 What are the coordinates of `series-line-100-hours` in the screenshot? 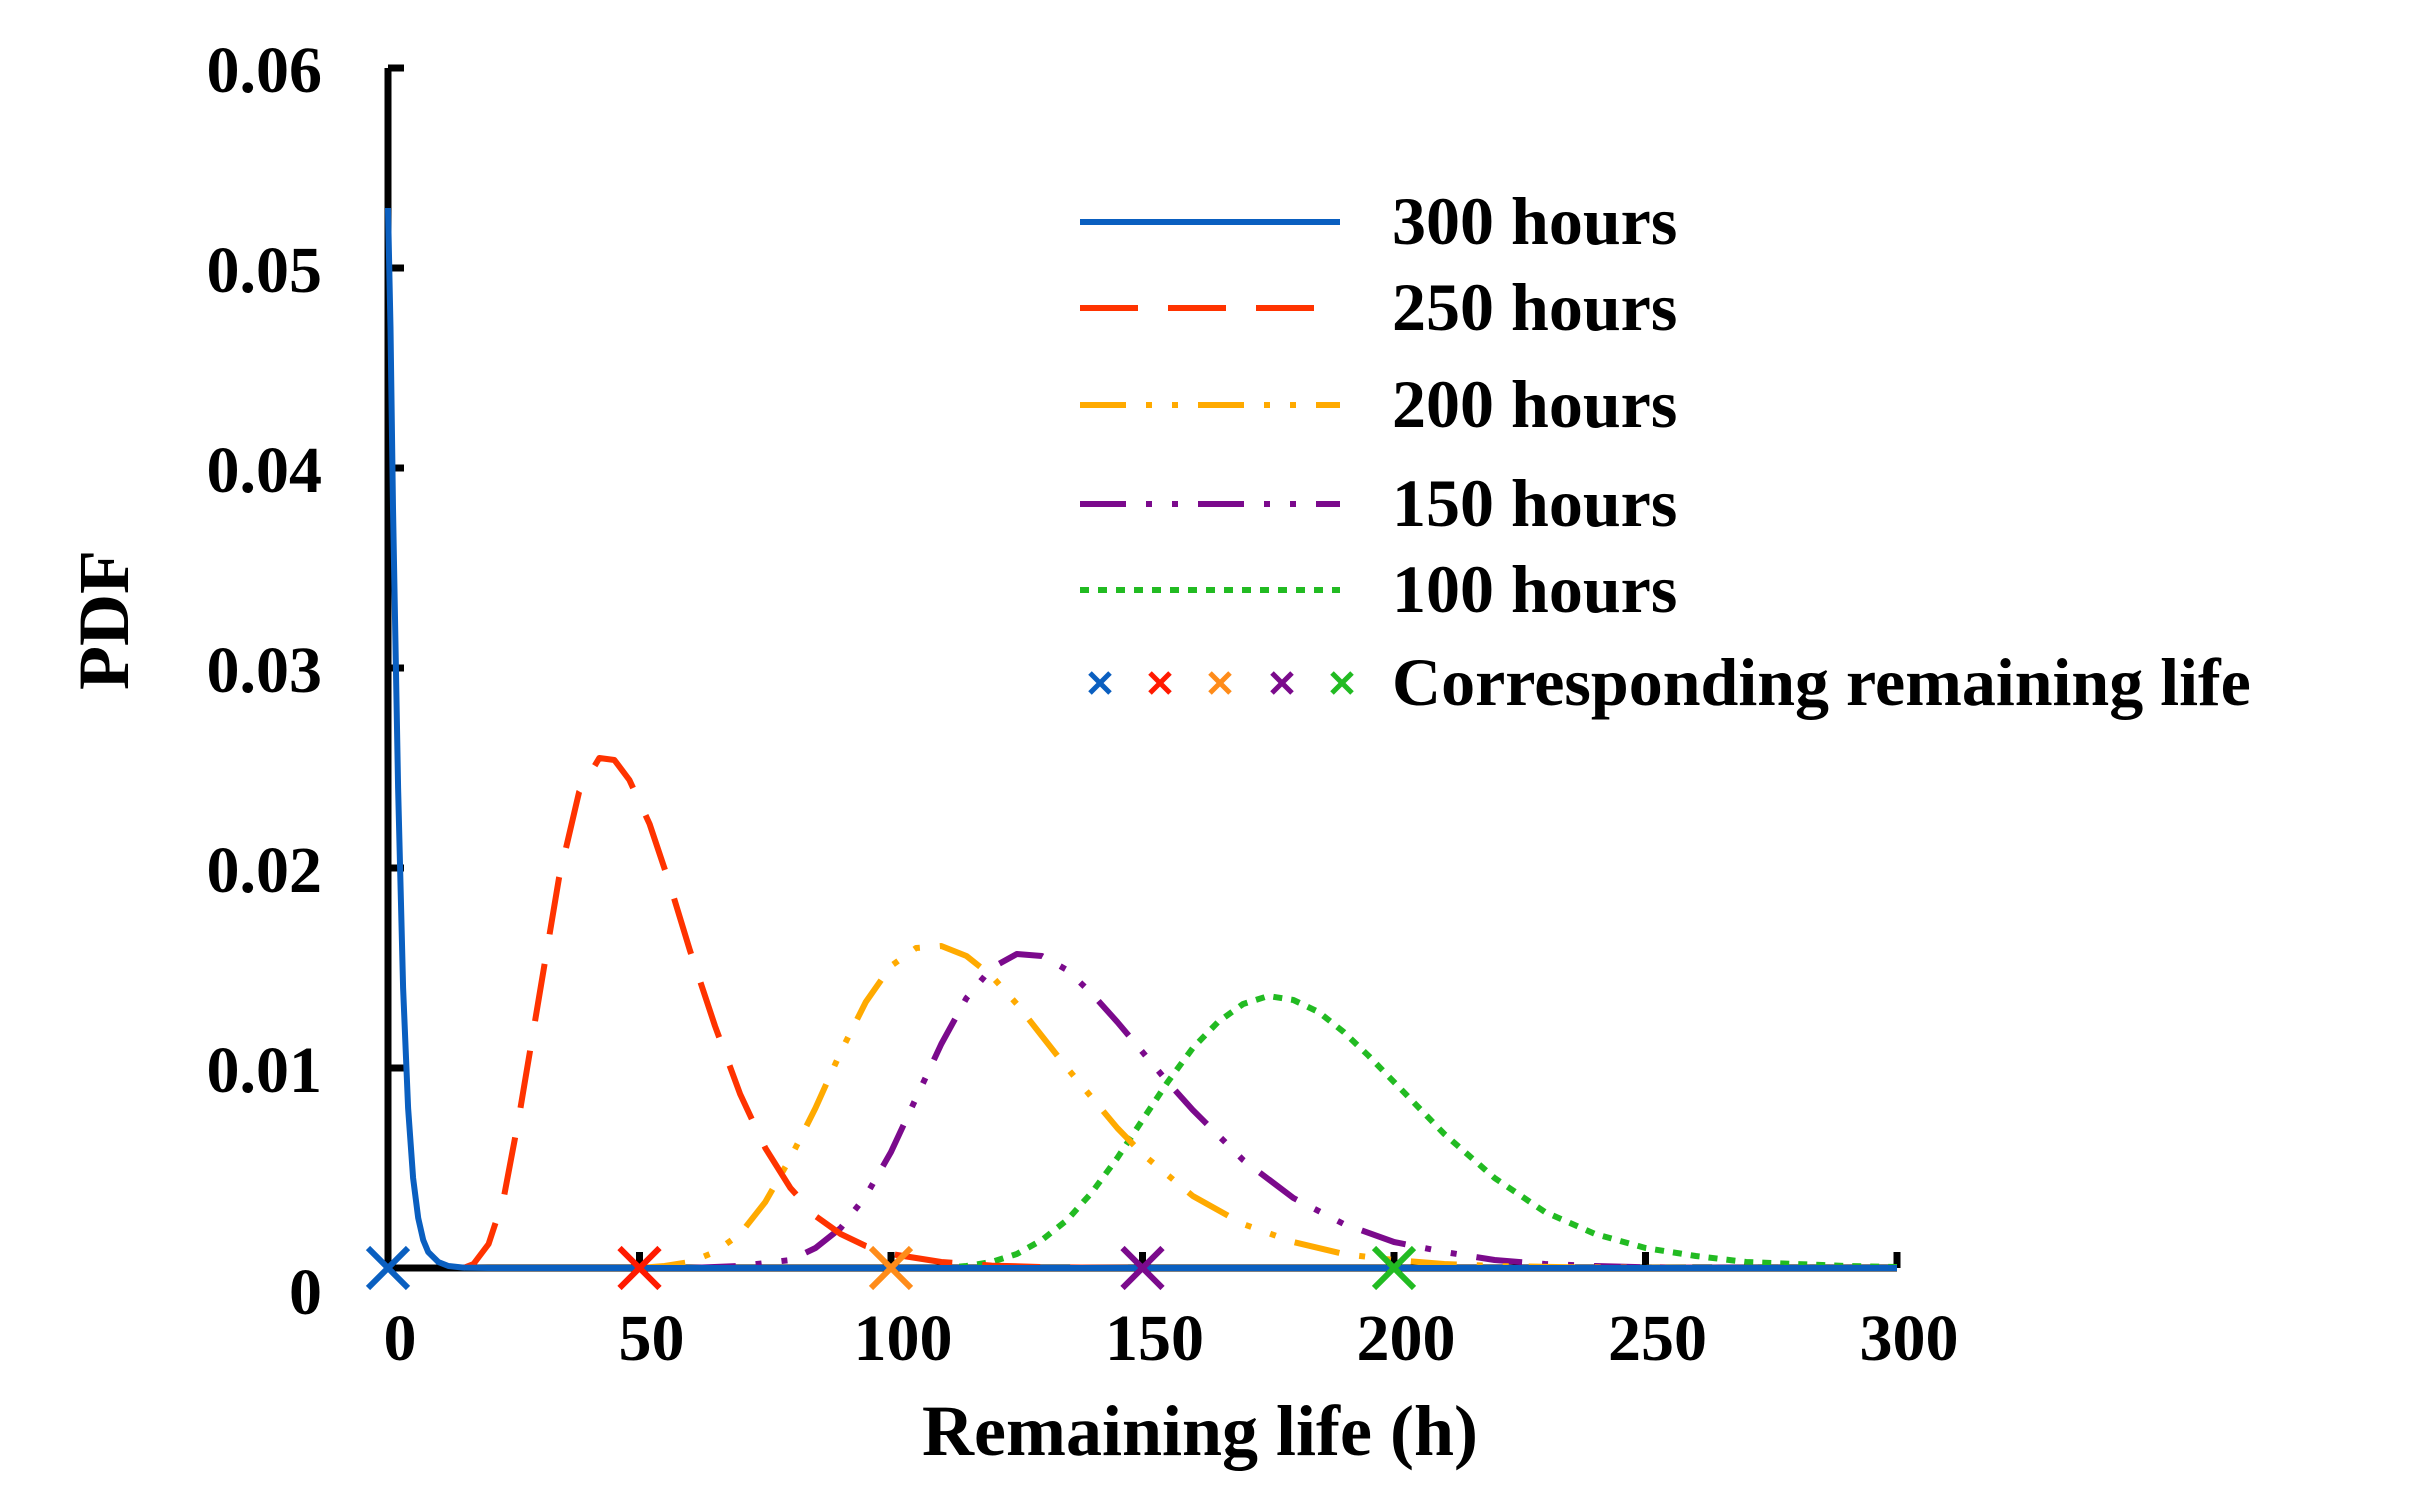 It's located at (1419, 1132).